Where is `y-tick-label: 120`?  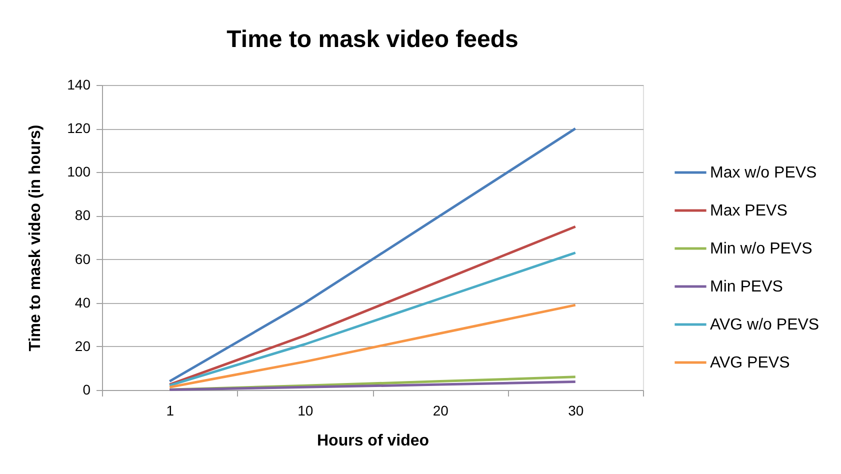 y-tick-label: 120 is located at coordinates (79, 128).